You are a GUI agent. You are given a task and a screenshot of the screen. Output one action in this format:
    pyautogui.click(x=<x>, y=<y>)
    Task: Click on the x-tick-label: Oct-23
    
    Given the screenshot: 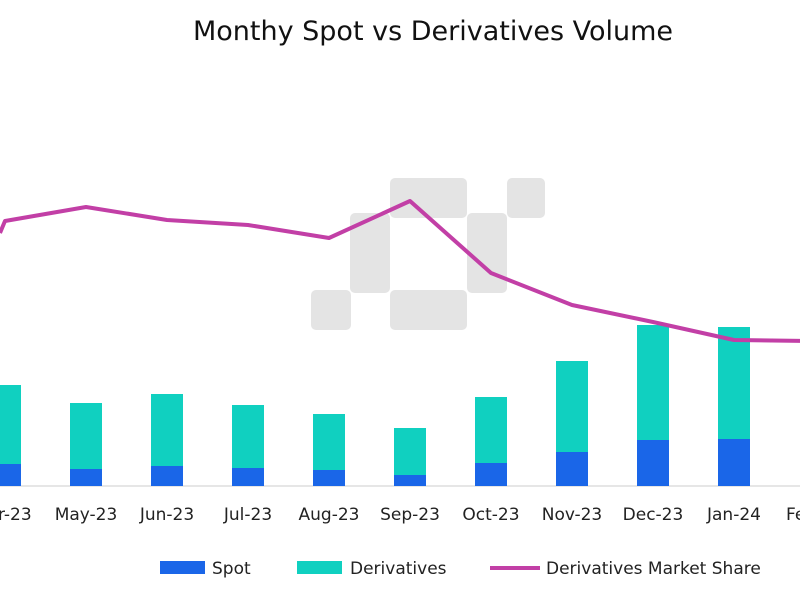 What is the action you would take?
    pyautogui.click(x=490, y=515)
    